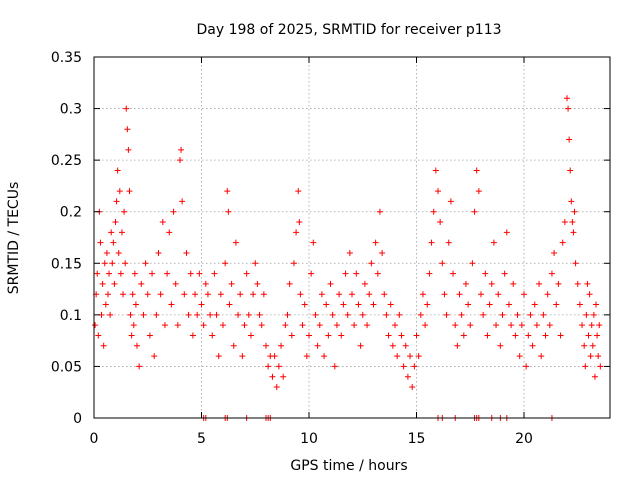 This screenshot has width=640, height=480. What do you see at coordinates (417, 439) in the screenshot?
I see `x-tick-label: 15` at bounding box center [417, 439].